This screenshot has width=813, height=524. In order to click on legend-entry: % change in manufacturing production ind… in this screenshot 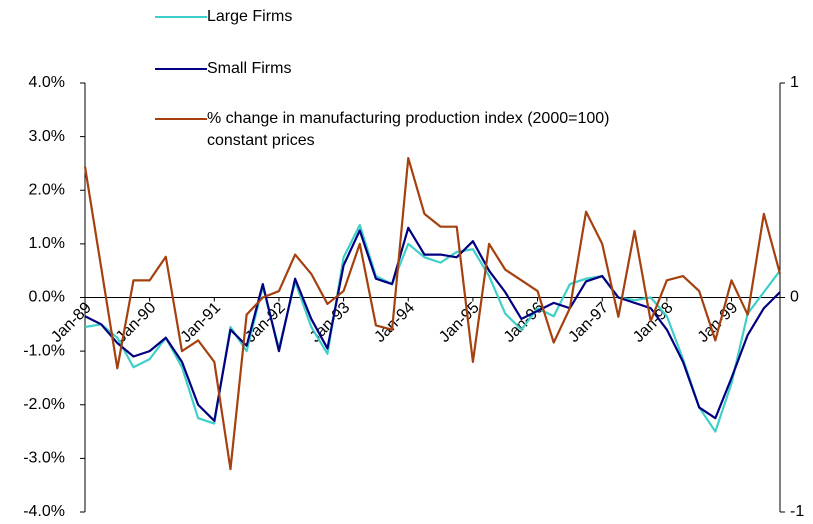, I will do `click(391, 130)`.